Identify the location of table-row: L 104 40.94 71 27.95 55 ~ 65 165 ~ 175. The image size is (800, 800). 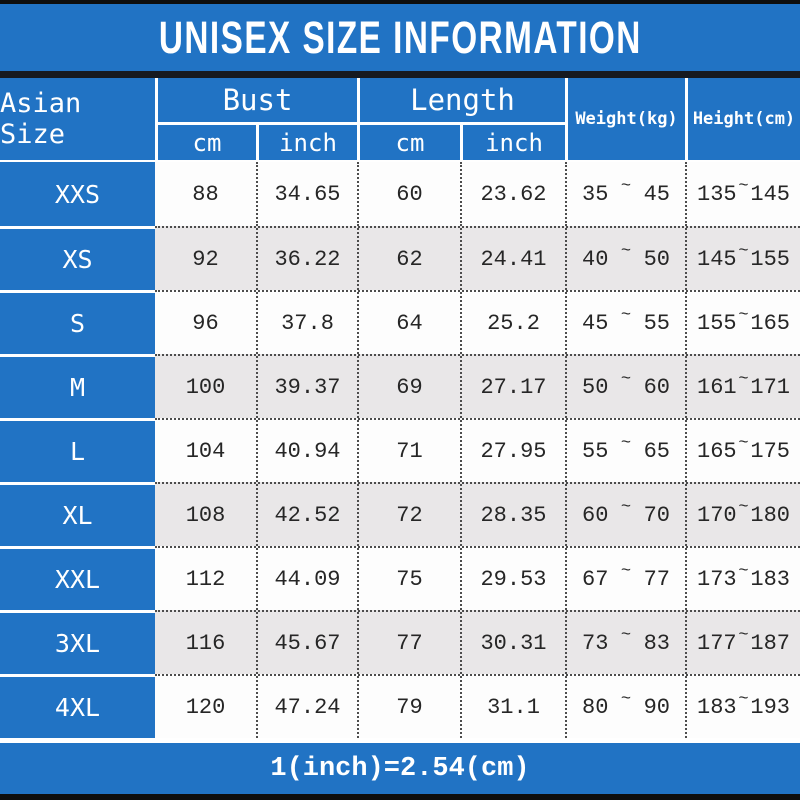
(400, 450).